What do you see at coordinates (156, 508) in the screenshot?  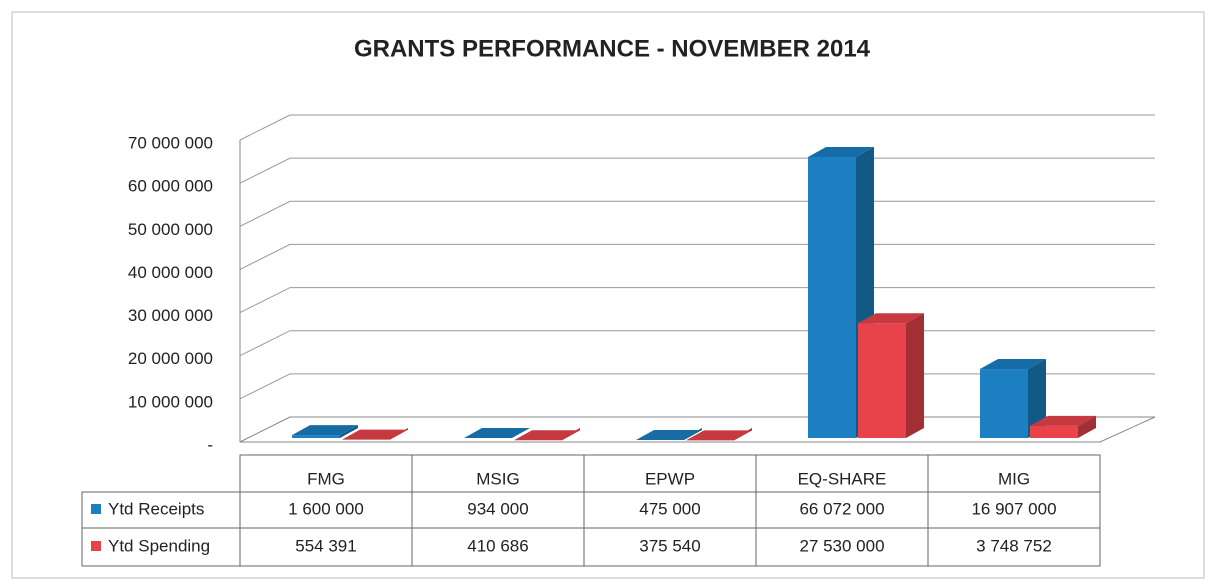 I see `legend-label: Ytd Receipts` at bounding box center [156, 508].